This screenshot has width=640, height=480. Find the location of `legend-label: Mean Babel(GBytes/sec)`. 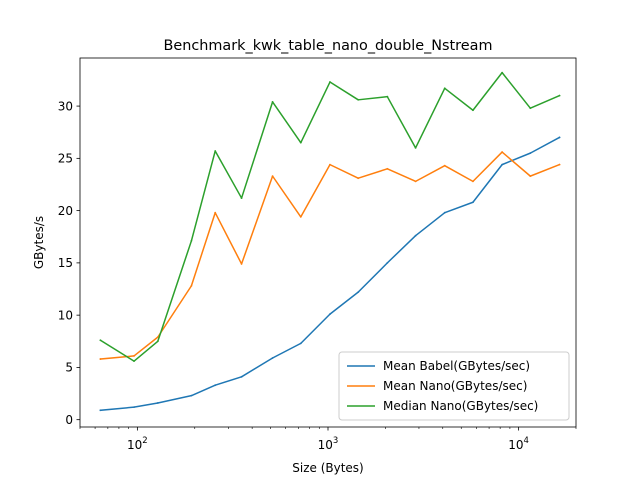

legend-label: Mean Babel(GBytes/sec) is located at coordinates (456, 366).